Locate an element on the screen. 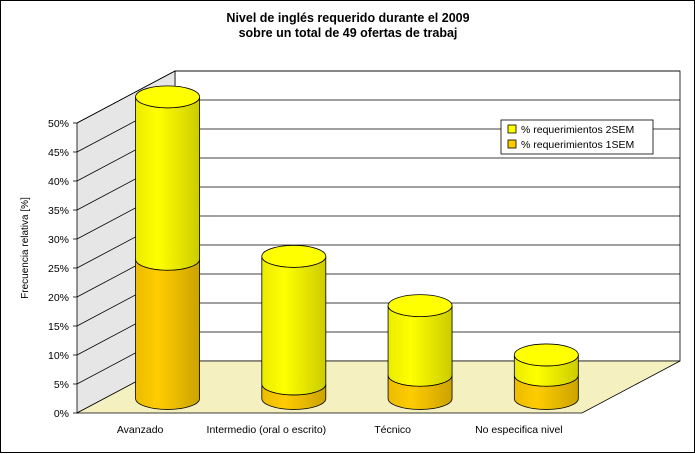 Image resolution: width=695 pixels, height=454 pixels. gridline-side is located at coordinates (126, 97).